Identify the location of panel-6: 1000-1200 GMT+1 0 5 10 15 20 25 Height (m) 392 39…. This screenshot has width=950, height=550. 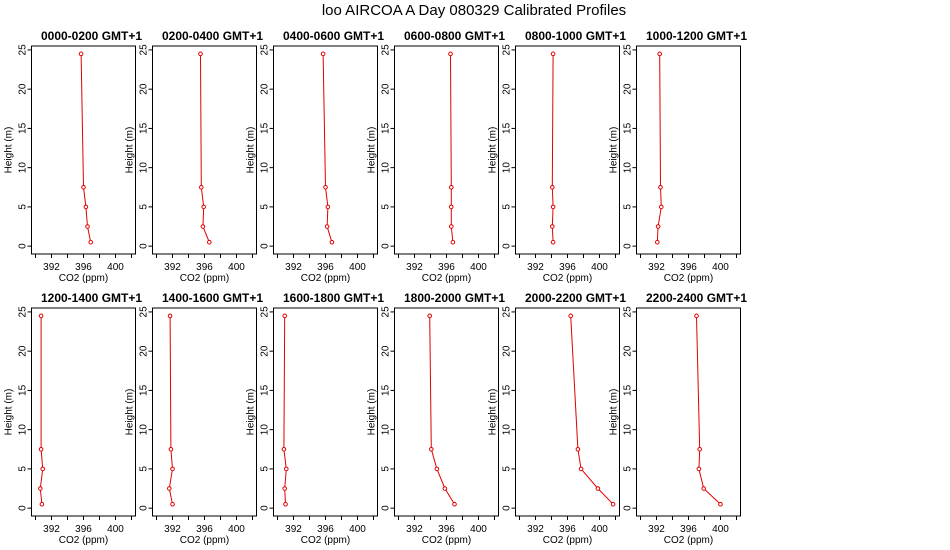
(678, 156).